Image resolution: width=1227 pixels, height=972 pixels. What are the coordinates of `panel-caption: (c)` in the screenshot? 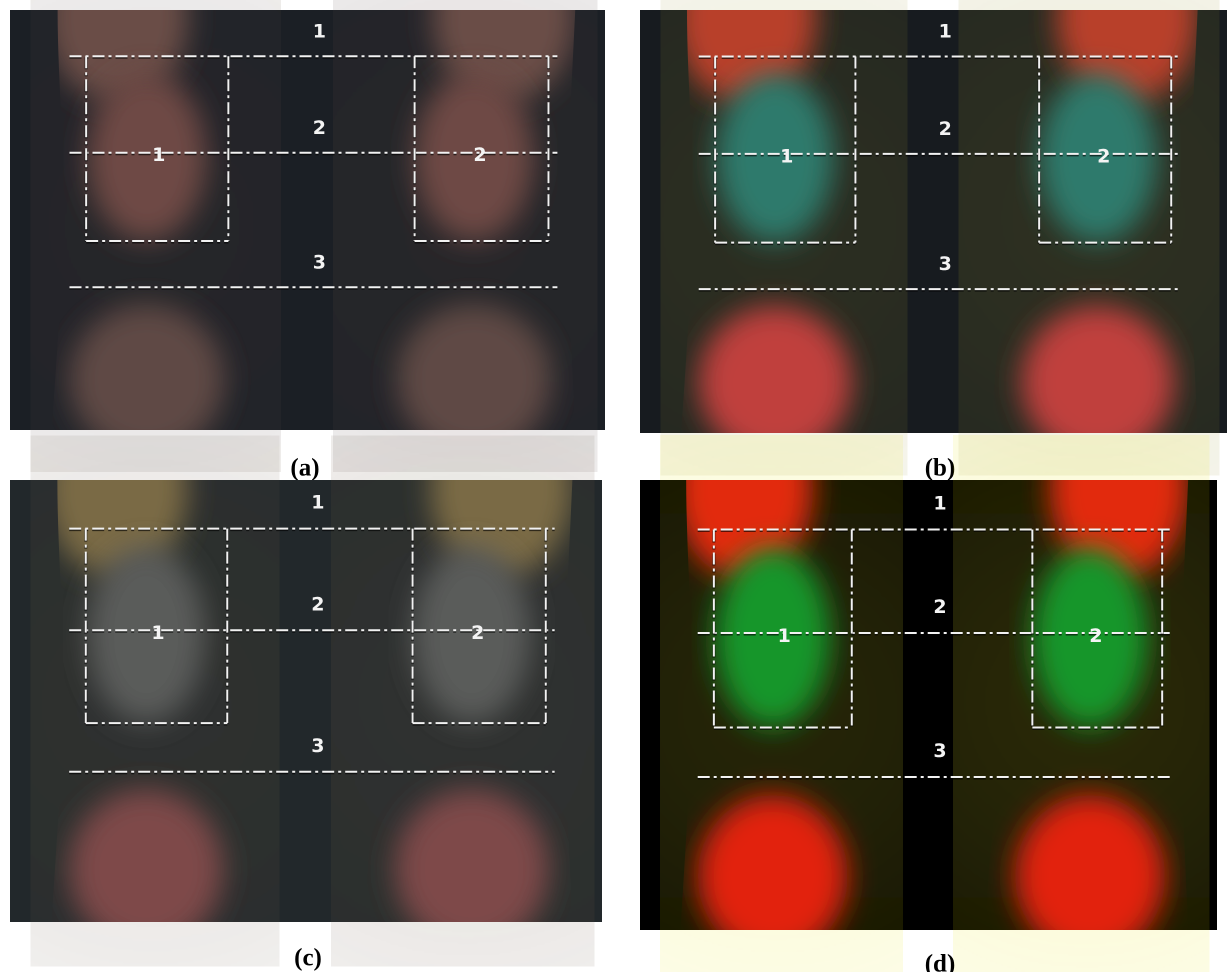 It's located at (308, 958).